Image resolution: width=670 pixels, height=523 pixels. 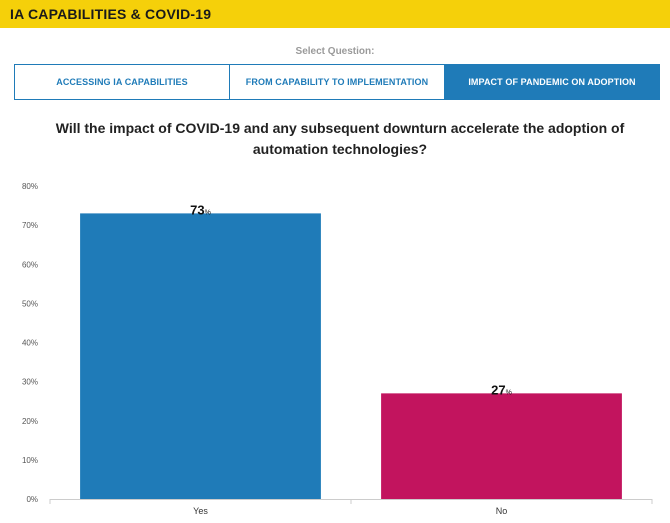 What do you see at coordinates (335, 14) in the screenshot?
I see `header-bar: IA CAPABILITIES & COVID-19` at bounding box center [335, 14].